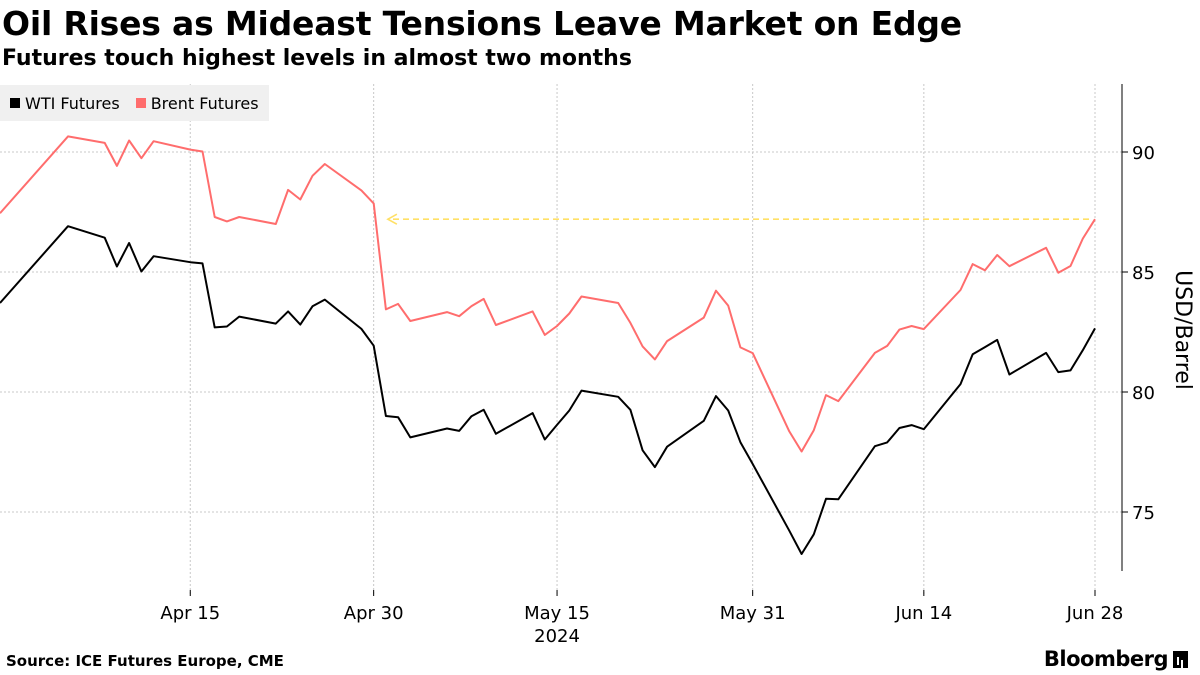 Image resolution: width=1200 pixels, height=675 pixels. Describe the element at coordinates (204, 103) in the screenshot. I see `legend-label-brent: Brent Futures` at that location.